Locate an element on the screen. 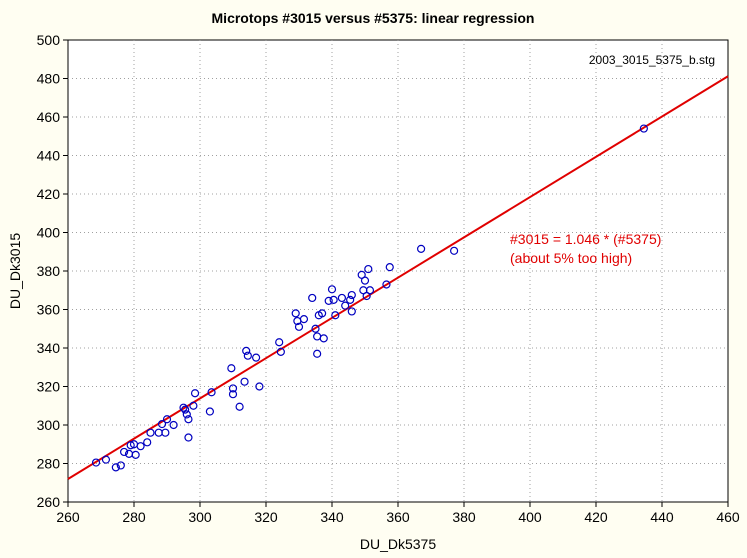 The image size is (747, 558). regression-note: (about 5% too high) is located at coordinates (571, 258).